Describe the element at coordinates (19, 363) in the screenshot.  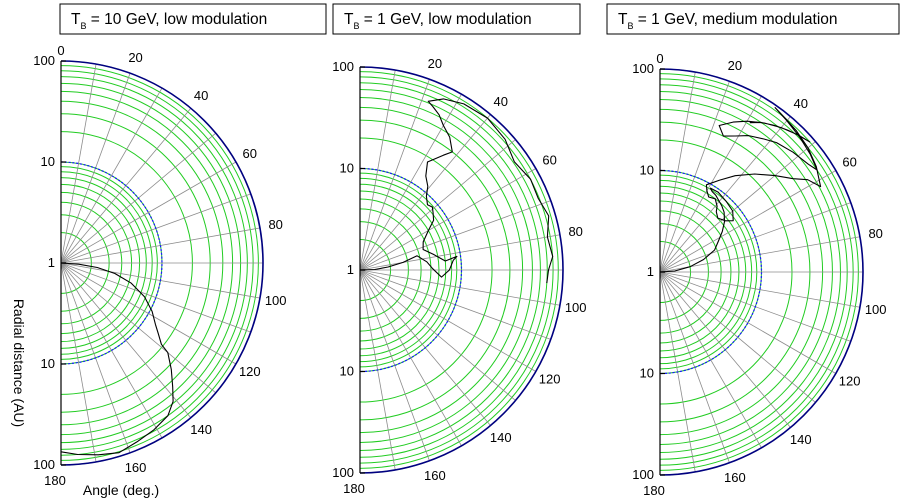
I see `y-axis-title: Radial distance (AU)` at that location.